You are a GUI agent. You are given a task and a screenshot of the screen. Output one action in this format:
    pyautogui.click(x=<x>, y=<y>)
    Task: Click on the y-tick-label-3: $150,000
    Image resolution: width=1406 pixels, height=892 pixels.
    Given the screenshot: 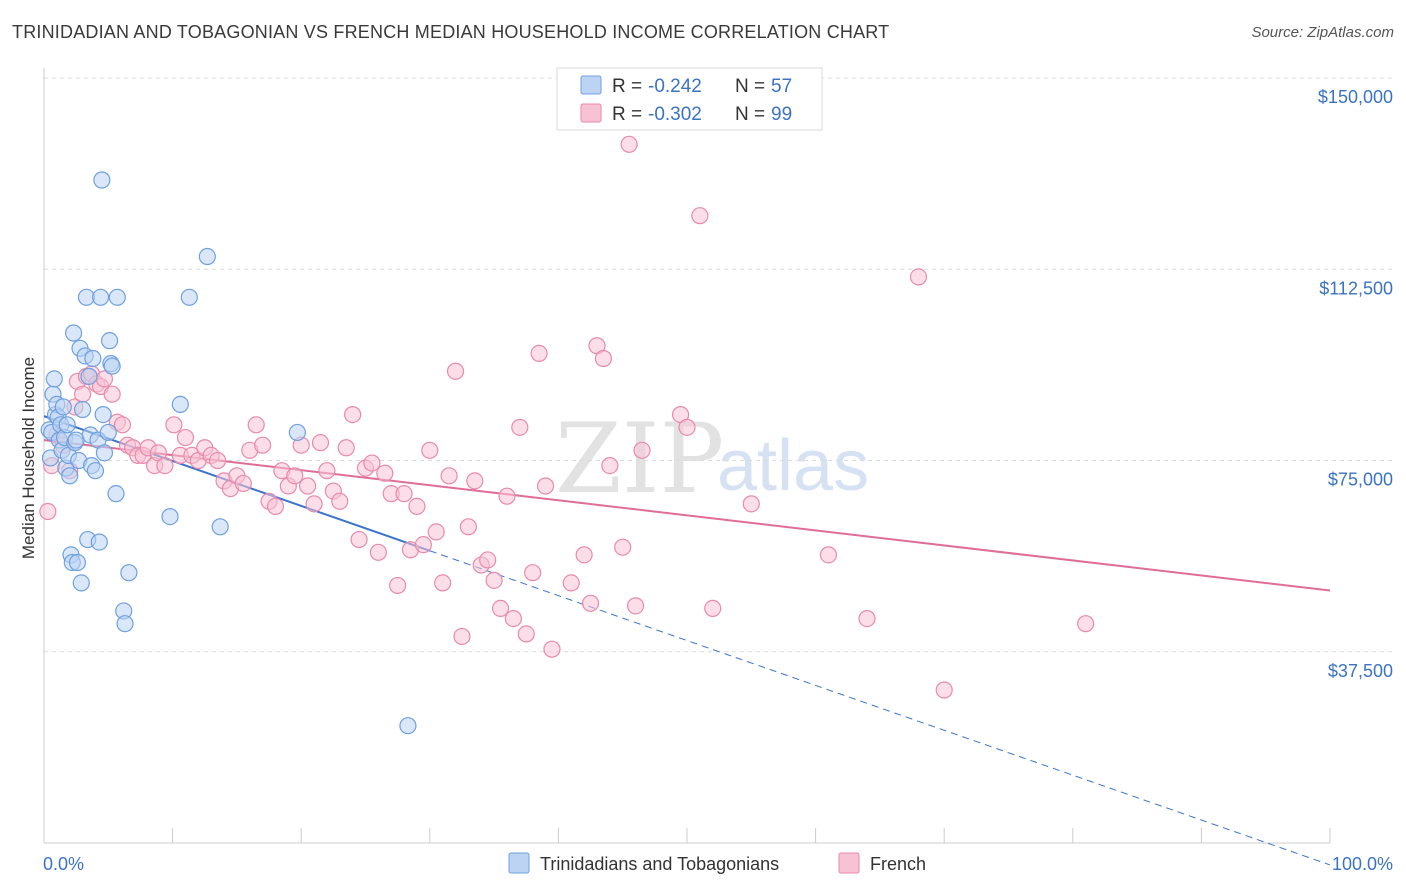 What is the action you would take?
    pyautogui.click(x=1355, y=97)
    